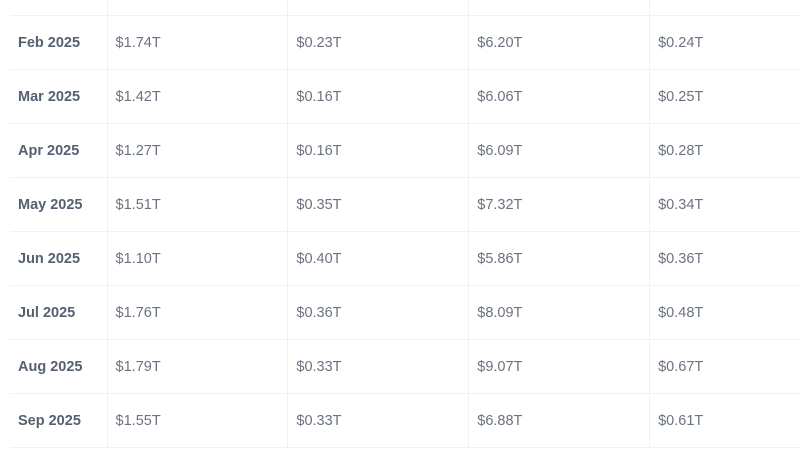 This screenshot has width=800, height=450. What do you see at coordinates (198, 8) in the screenshot?
I see `value-cell: $2.21T` at bounding box center [198, 8].